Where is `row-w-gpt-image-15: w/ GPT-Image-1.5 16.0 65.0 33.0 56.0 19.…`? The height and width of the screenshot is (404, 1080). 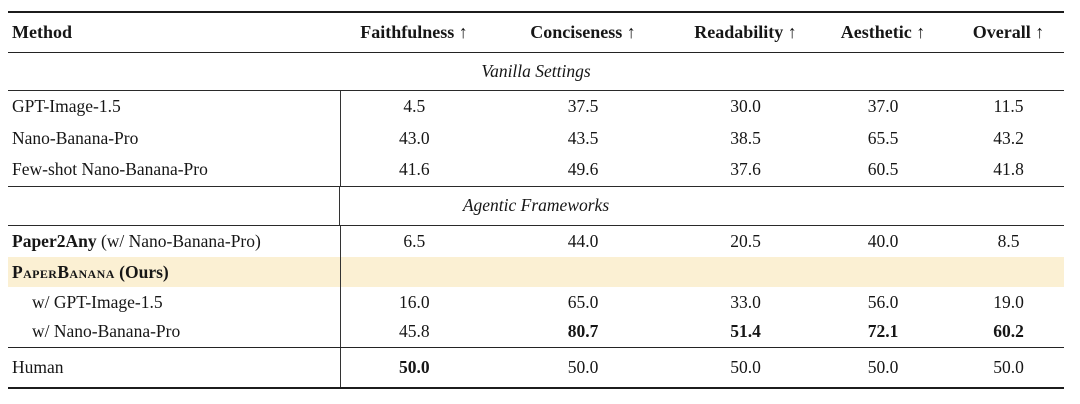 row-w-gpt-image-15: w/ GPT-Image-1.5 16.0 65.0 33.0 56.0 19.… is located at coordinates (536, 302).